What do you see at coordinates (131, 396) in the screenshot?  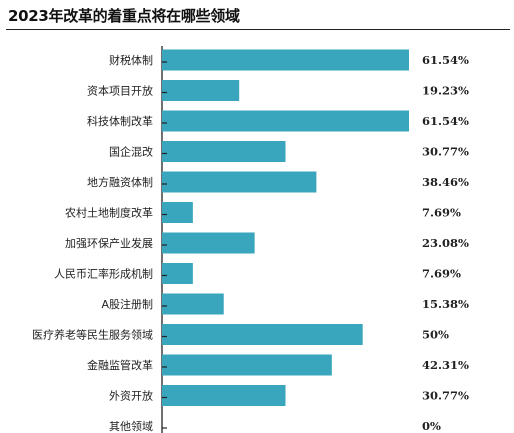 I see `category-label: 外资开放` at bounding box center [131, 396].